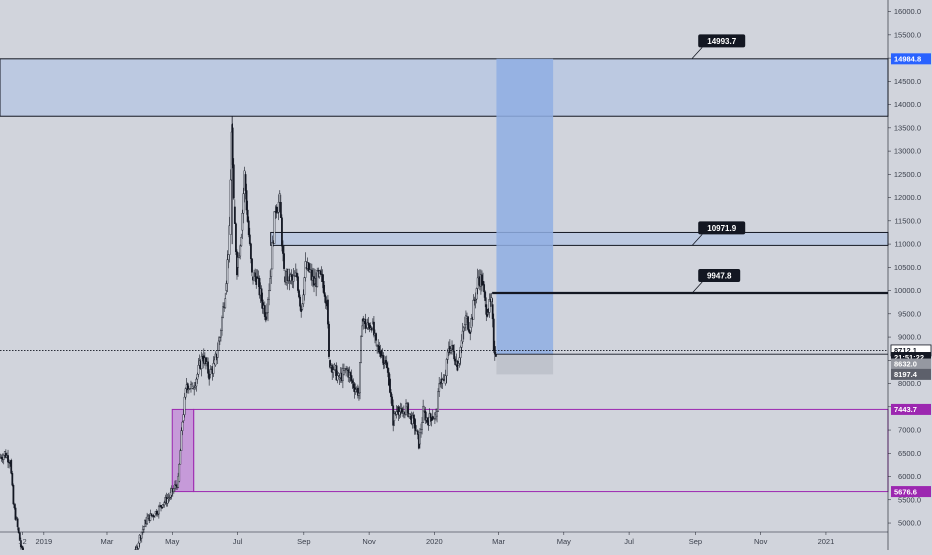 The width and height of the screenshot is (932, 555). What do you see at coordinates (909, 383) in the screenshot?
I see `price-tick-label: 8000.0` at bounding box center [909, 383].